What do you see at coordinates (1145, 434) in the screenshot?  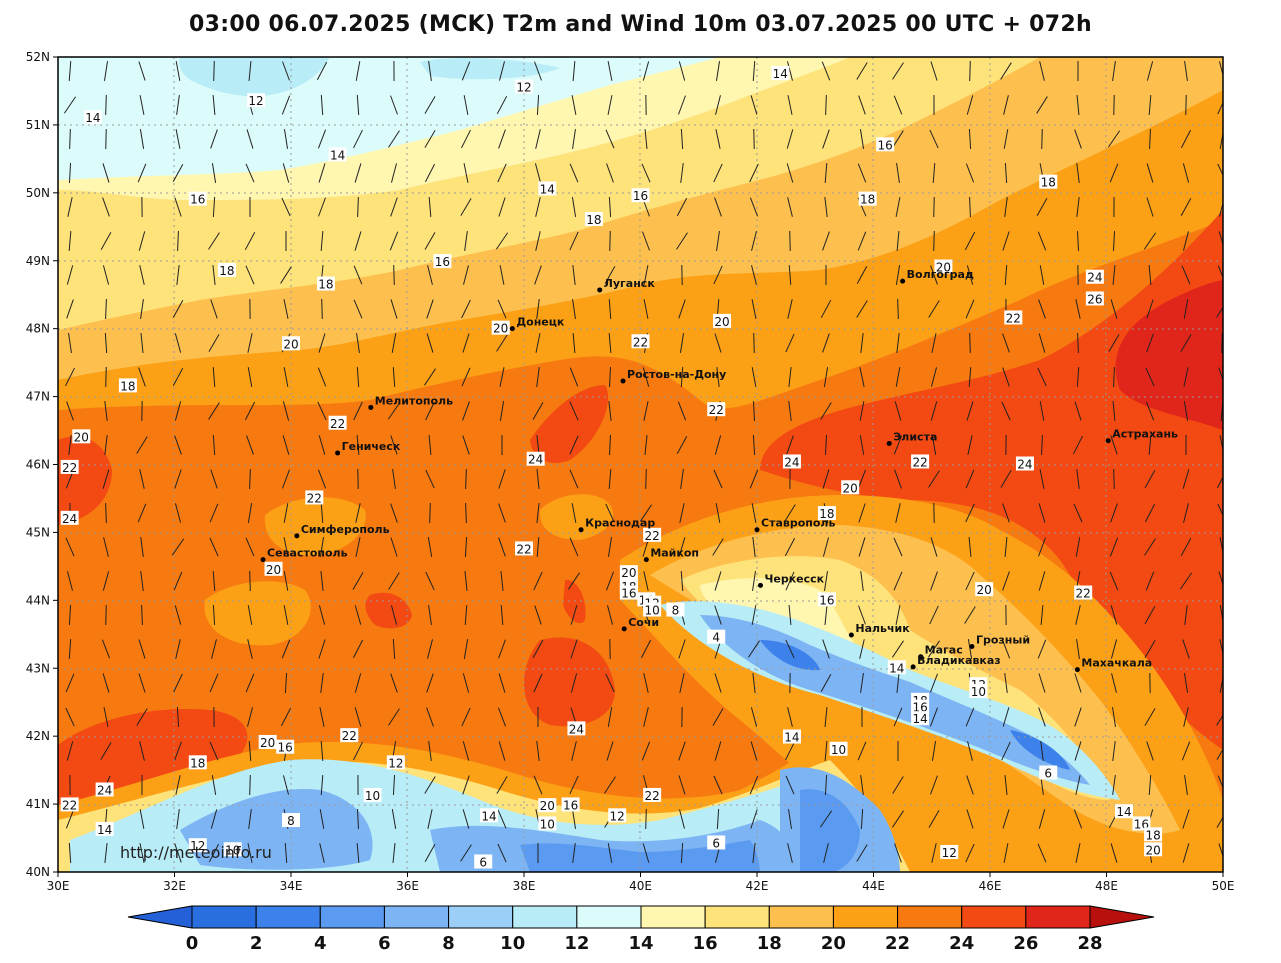 I see `city-label: Астрахань` at bounding box center [1145, 434].